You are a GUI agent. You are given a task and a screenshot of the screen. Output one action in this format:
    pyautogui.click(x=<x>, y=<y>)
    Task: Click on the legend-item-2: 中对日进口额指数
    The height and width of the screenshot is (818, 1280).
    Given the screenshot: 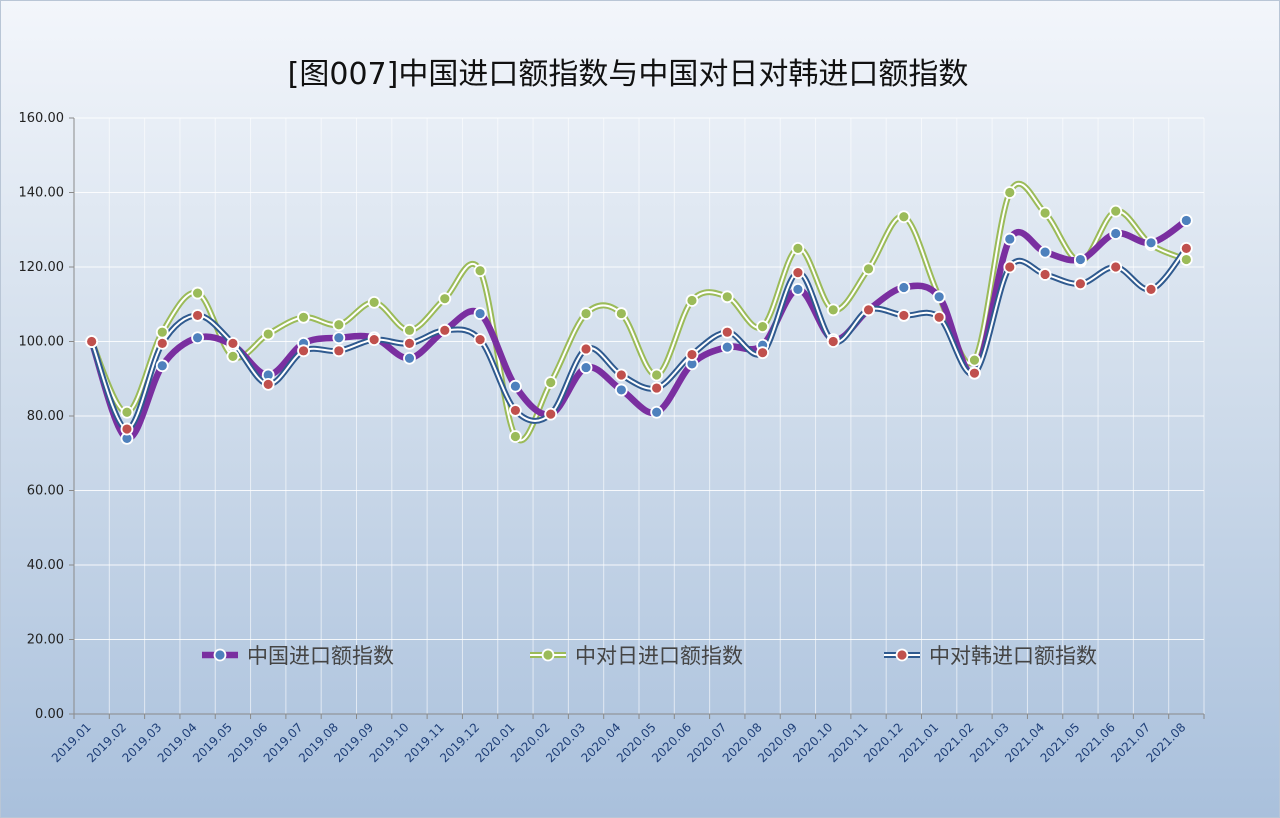 What is the action you would take?
    pyautogui.click(x=636, y=656)
    